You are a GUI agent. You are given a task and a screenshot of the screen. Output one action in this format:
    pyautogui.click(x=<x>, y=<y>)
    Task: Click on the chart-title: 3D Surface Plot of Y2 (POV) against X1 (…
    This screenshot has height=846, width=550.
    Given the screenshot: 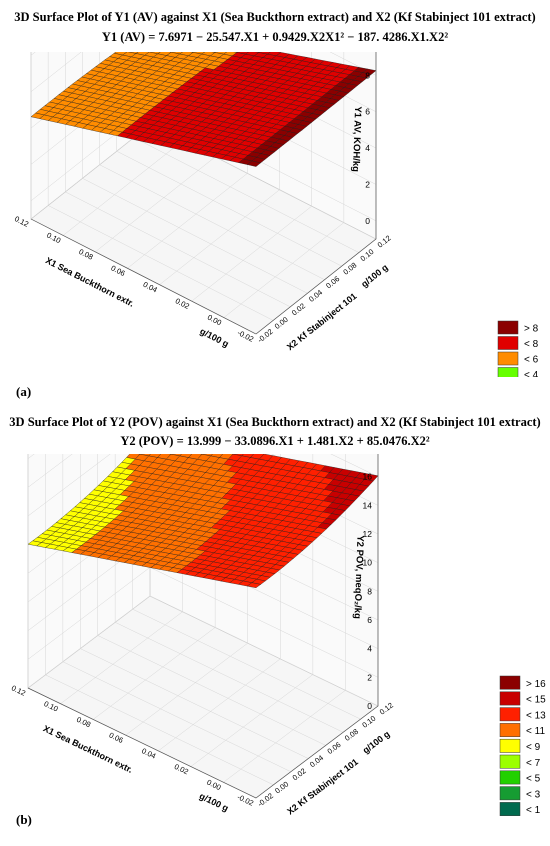 What is the action you would take?
    pyautogui.click(x=275, y=422)
    